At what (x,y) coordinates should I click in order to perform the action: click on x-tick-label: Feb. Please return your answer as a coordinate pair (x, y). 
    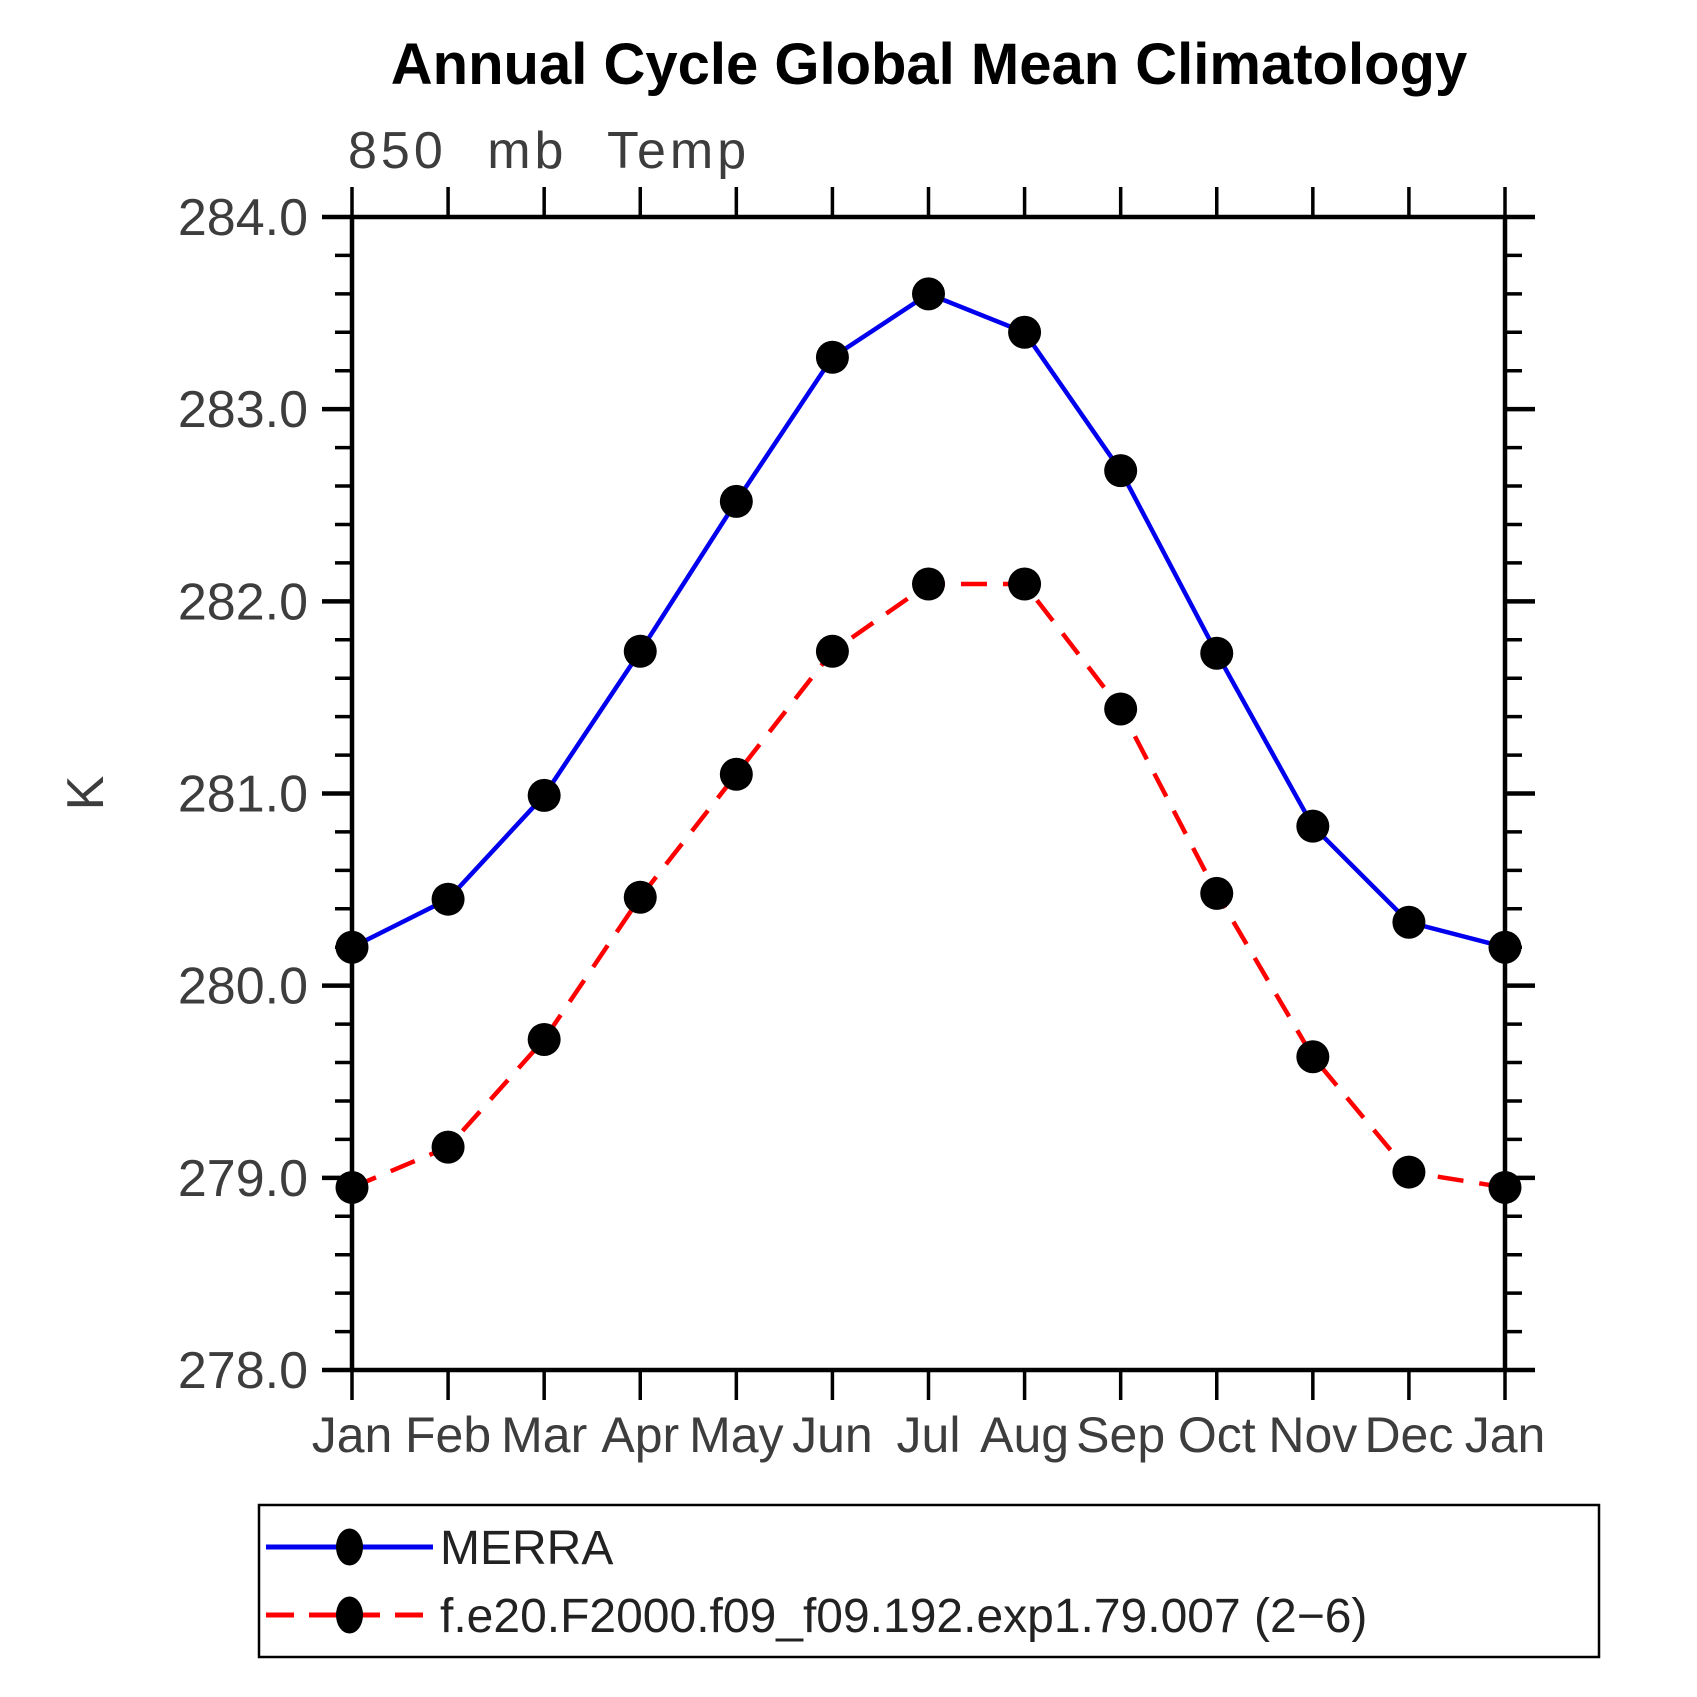
    Looking at the image, I should click on (448, 1435).